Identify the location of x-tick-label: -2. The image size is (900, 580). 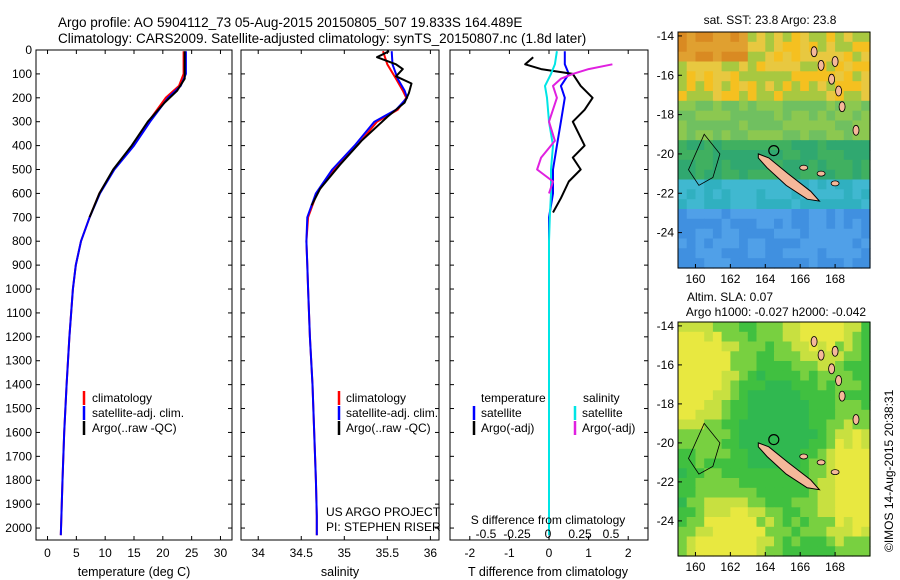
(469, 553).